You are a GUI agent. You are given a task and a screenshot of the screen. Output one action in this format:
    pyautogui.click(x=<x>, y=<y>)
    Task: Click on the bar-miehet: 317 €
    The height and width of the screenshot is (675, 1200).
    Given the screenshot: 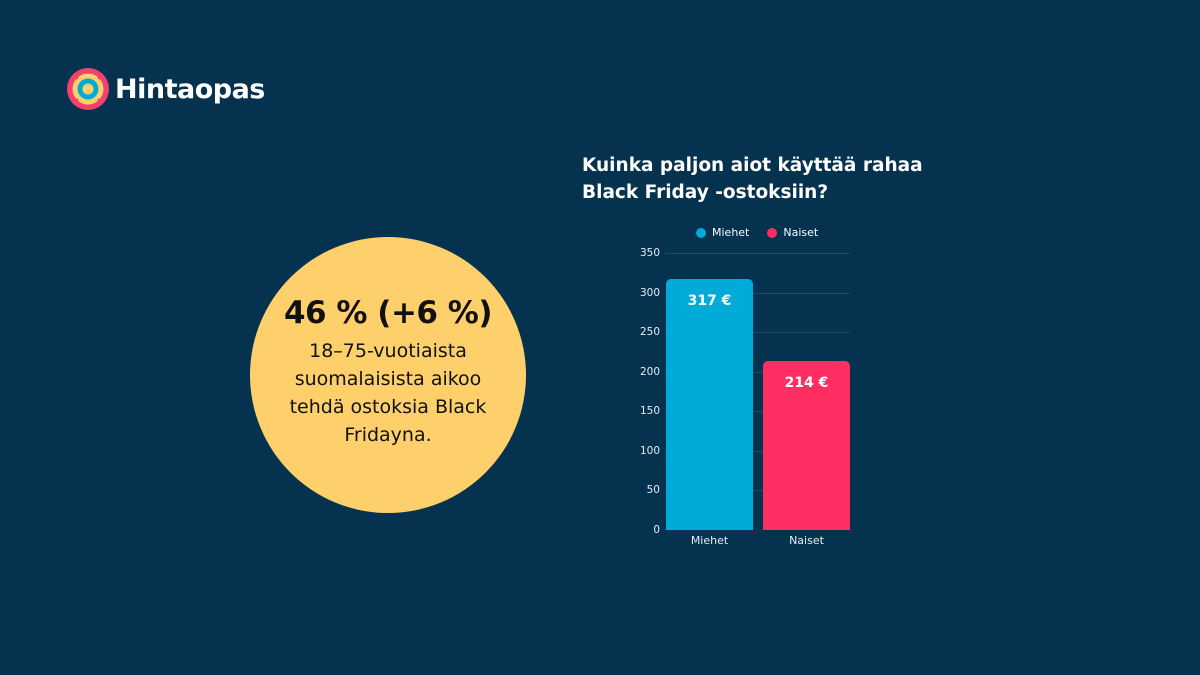 What is the action you would take?
    pyautogui.click(x=709, y=404)
    